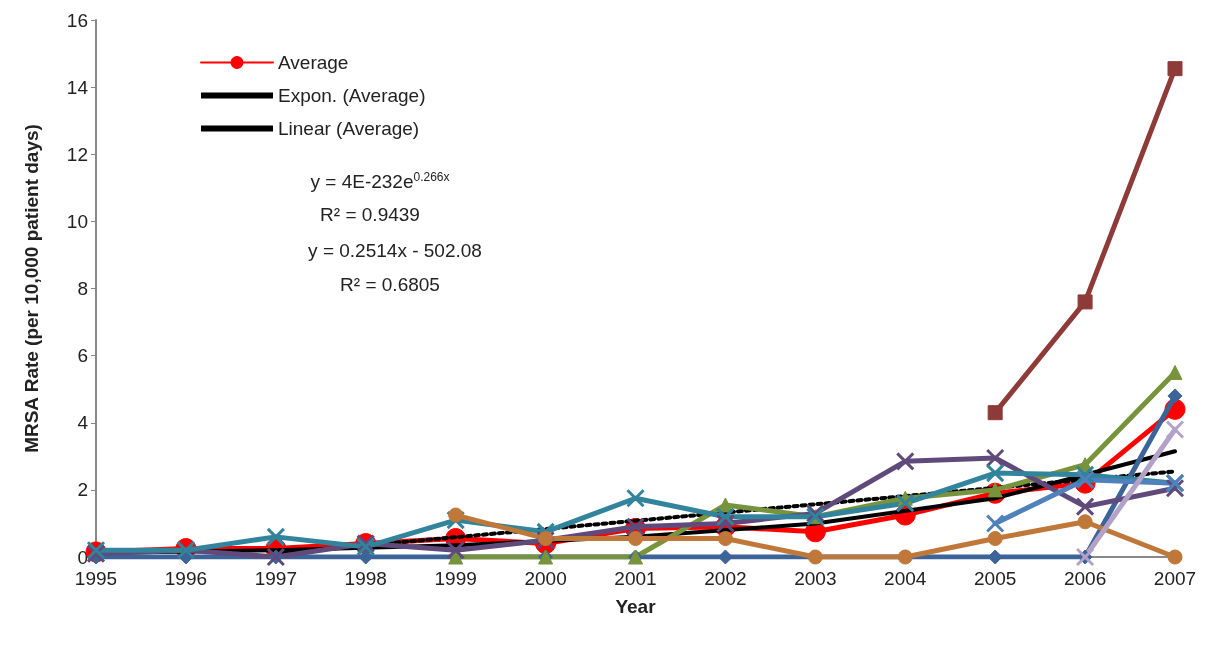 This screenshot has height=645, width=1213. I want to click on x-tick-label: 2007, so click(1175, 578).